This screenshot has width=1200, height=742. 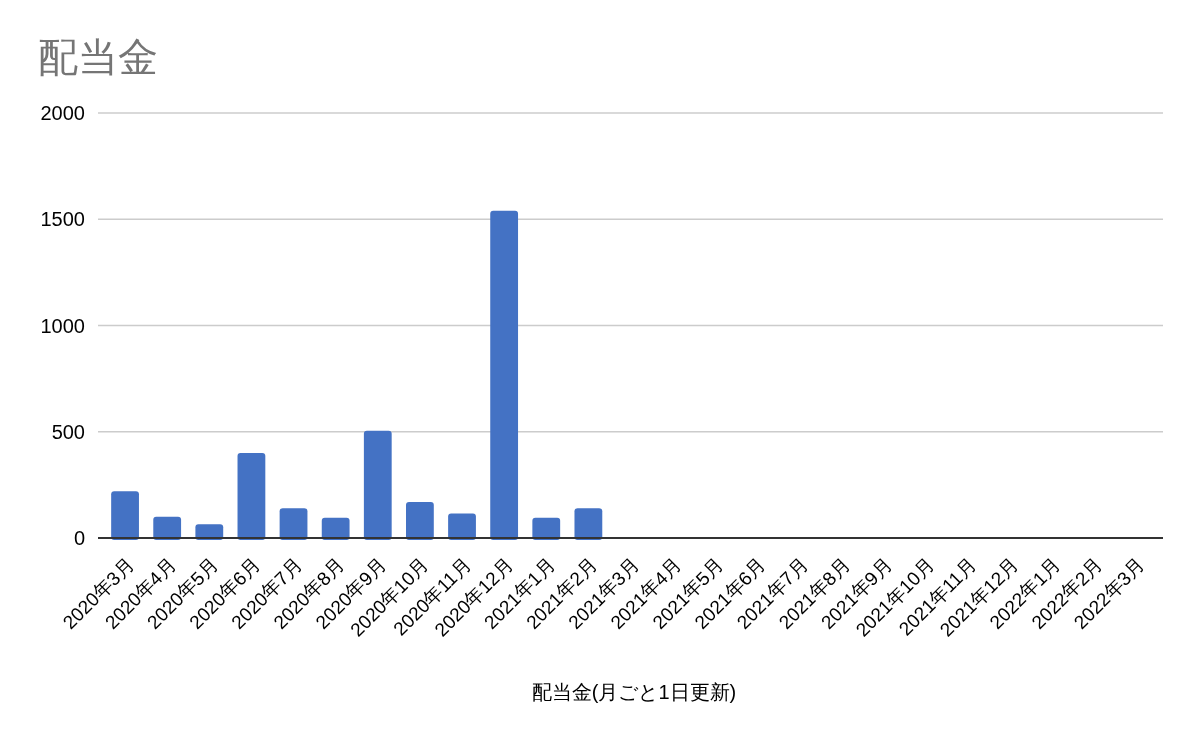 What do you see at coordinates (634, 692) in the screenshot?
I see `x-axis-title: 配当金(月ごと1日更新)` at bounding box center [634, 692].